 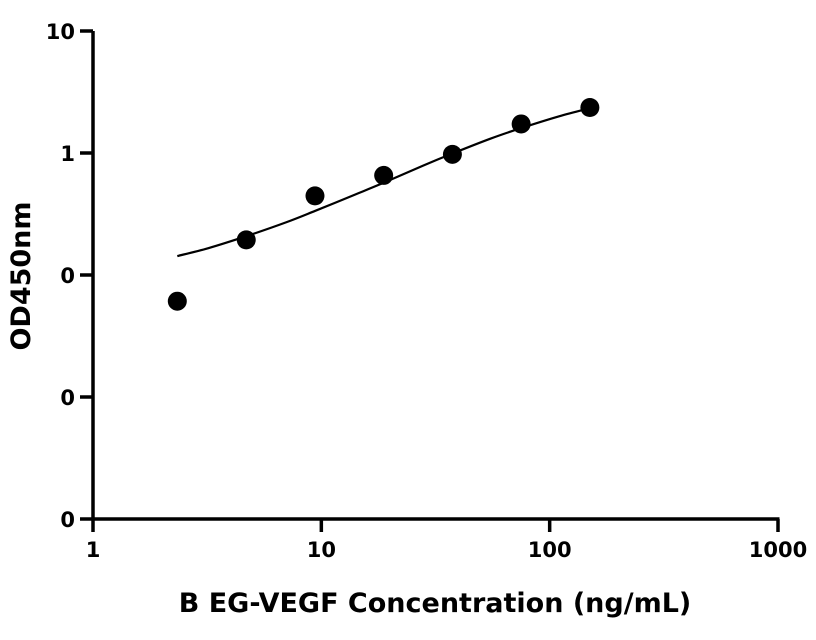 I want to click on y-tick-label: 1, so click(x=67, y=154).